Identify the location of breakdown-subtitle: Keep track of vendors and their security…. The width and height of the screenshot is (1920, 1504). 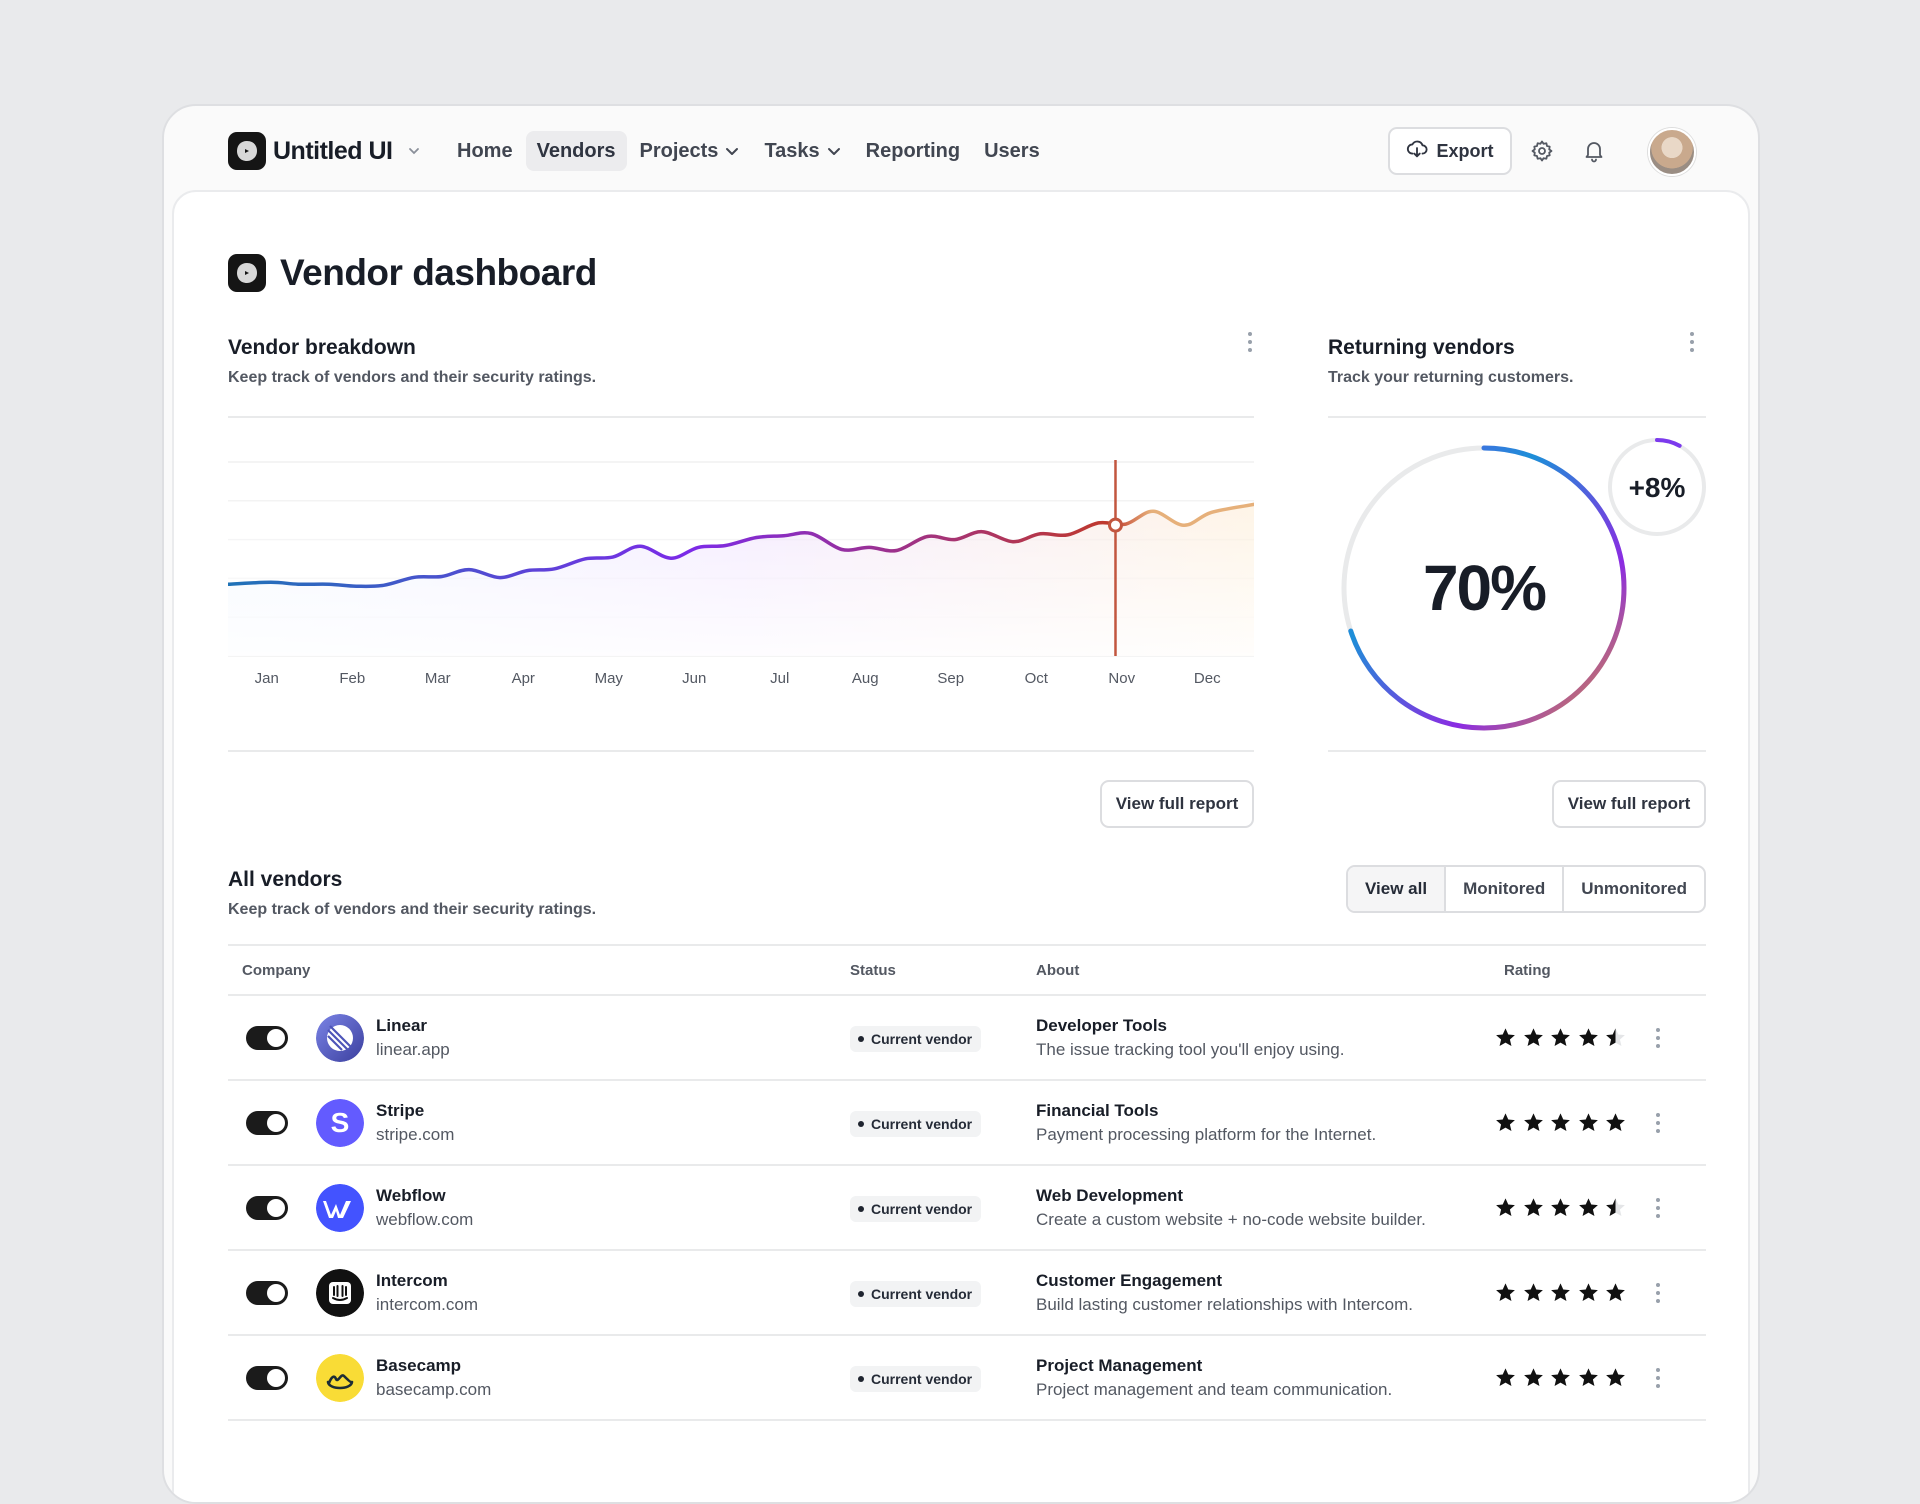
(412, 378).